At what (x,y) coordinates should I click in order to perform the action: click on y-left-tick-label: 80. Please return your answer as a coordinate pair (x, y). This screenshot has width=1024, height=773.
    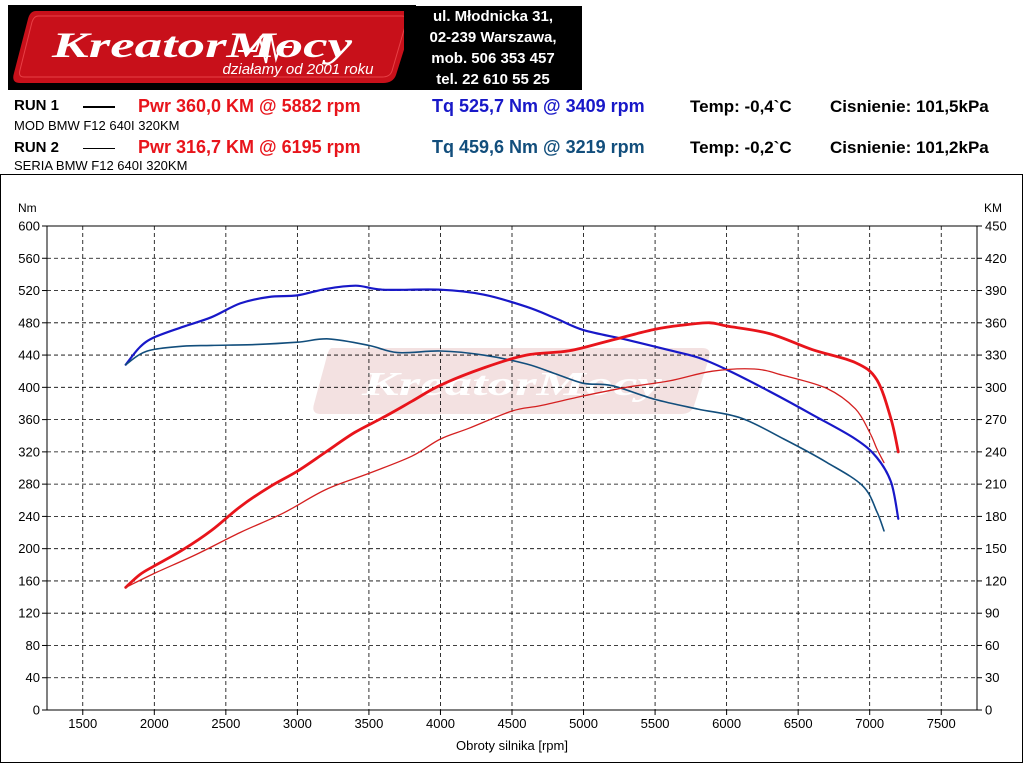
    Looking at the image, I should click on (33, 645).